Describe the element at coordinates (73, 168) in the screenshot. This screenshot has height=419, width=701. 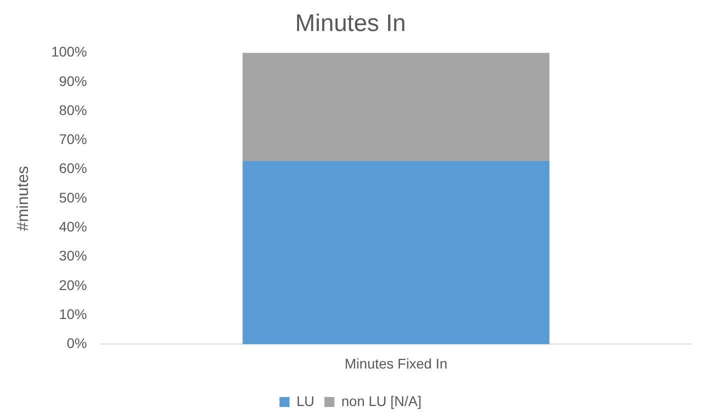
I see `y-tick-label: 60%` at that location.